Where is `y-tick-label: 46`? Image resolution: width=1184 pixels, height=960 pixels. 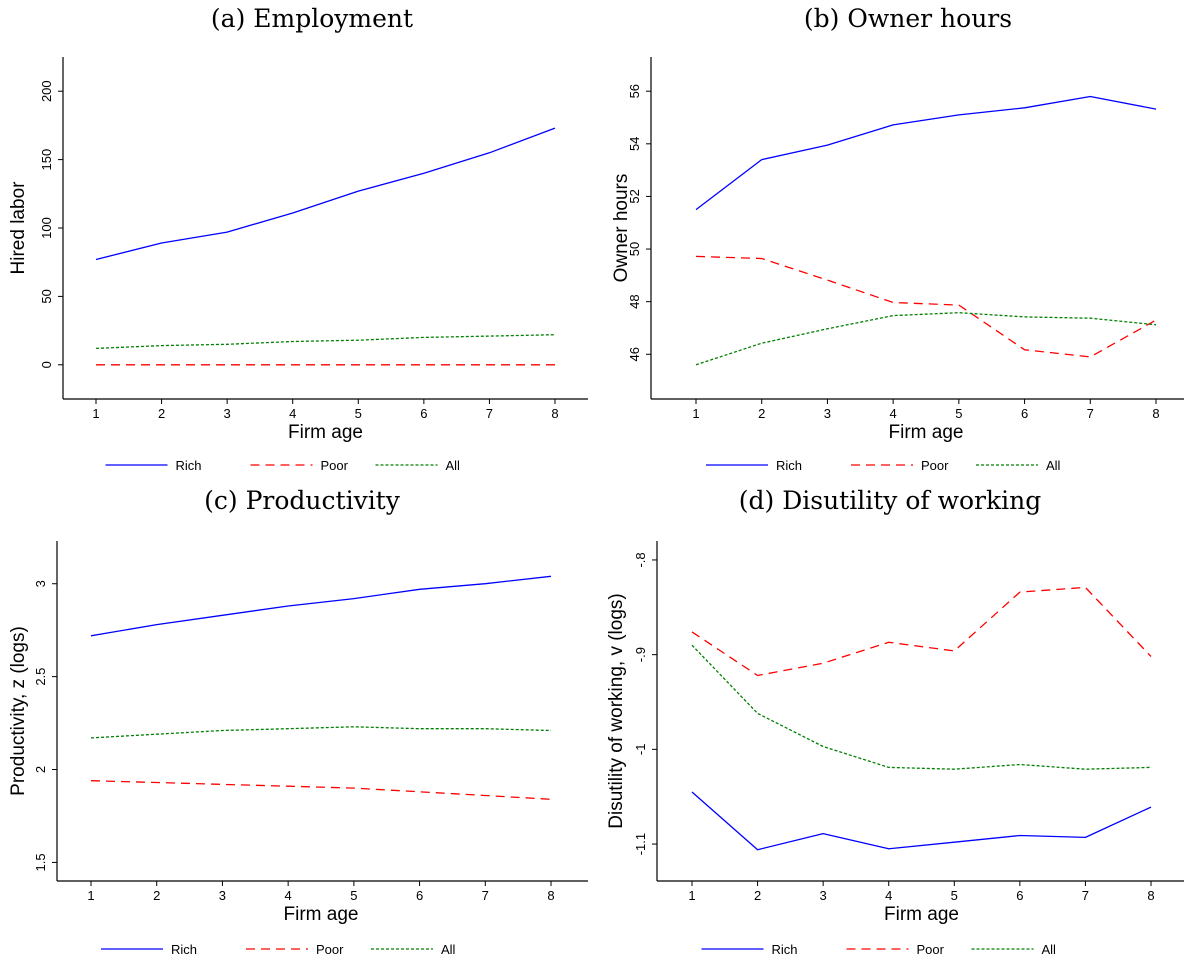 y-tick-label: 46 is located at coordinates (634, 354).